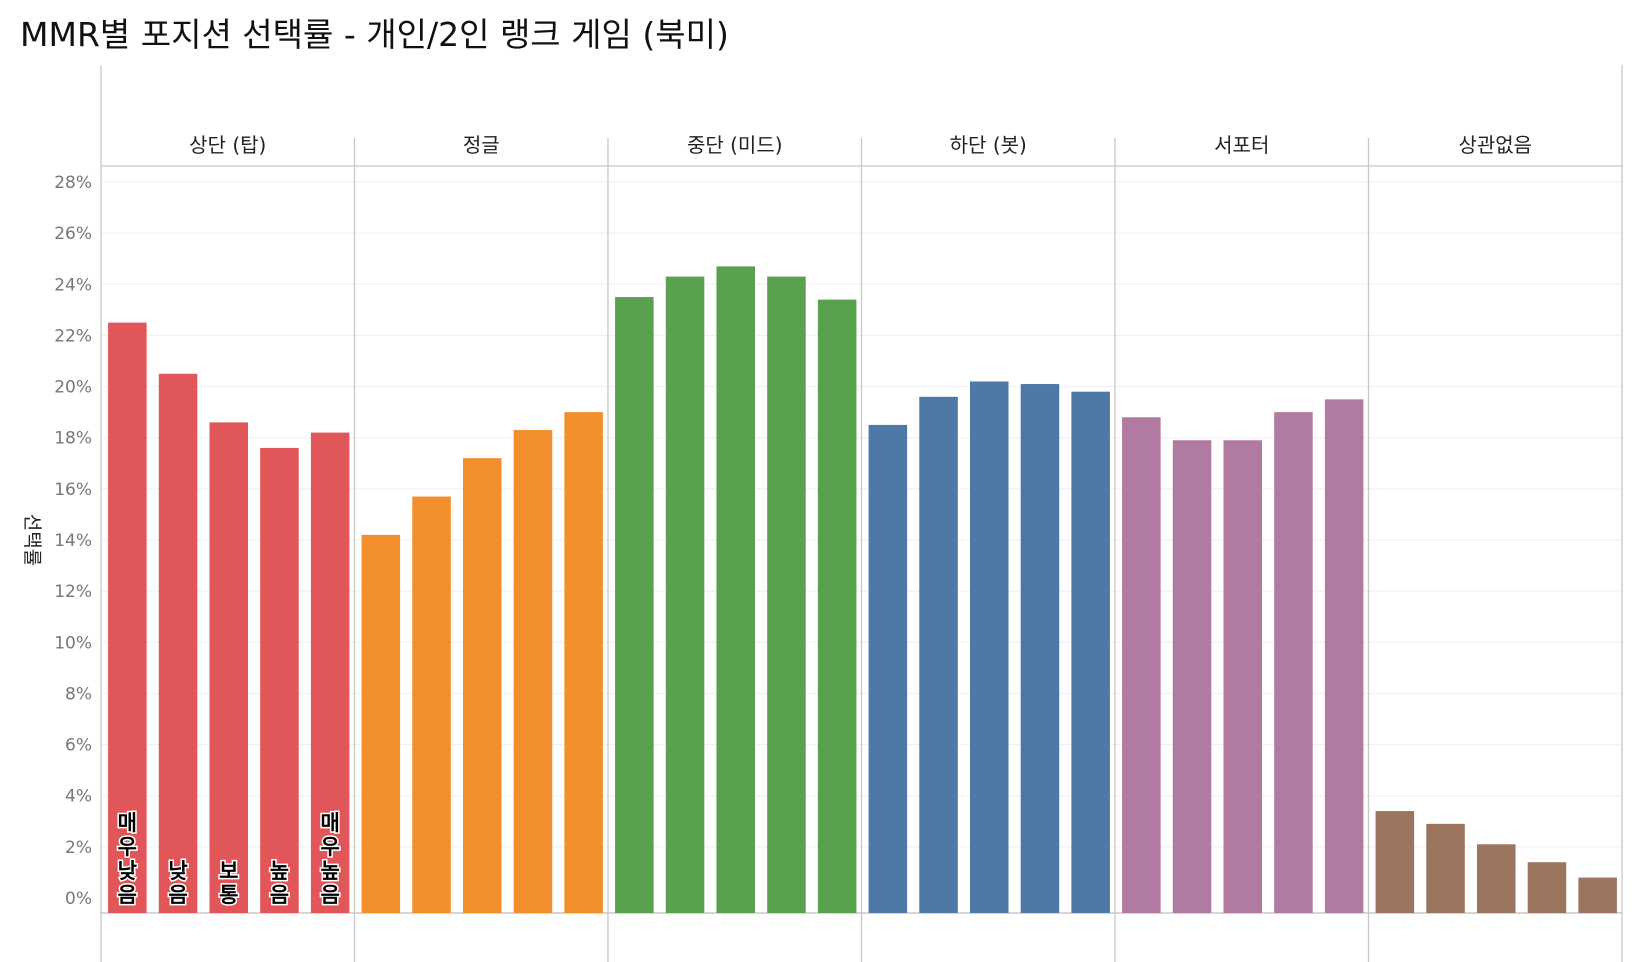 The height and width of the screenshot is (962, 1647). What do you see at coordinates (481, 145) in the screenshot?
I see `panel-header-label: 정글` at bounding box center [481, 145].